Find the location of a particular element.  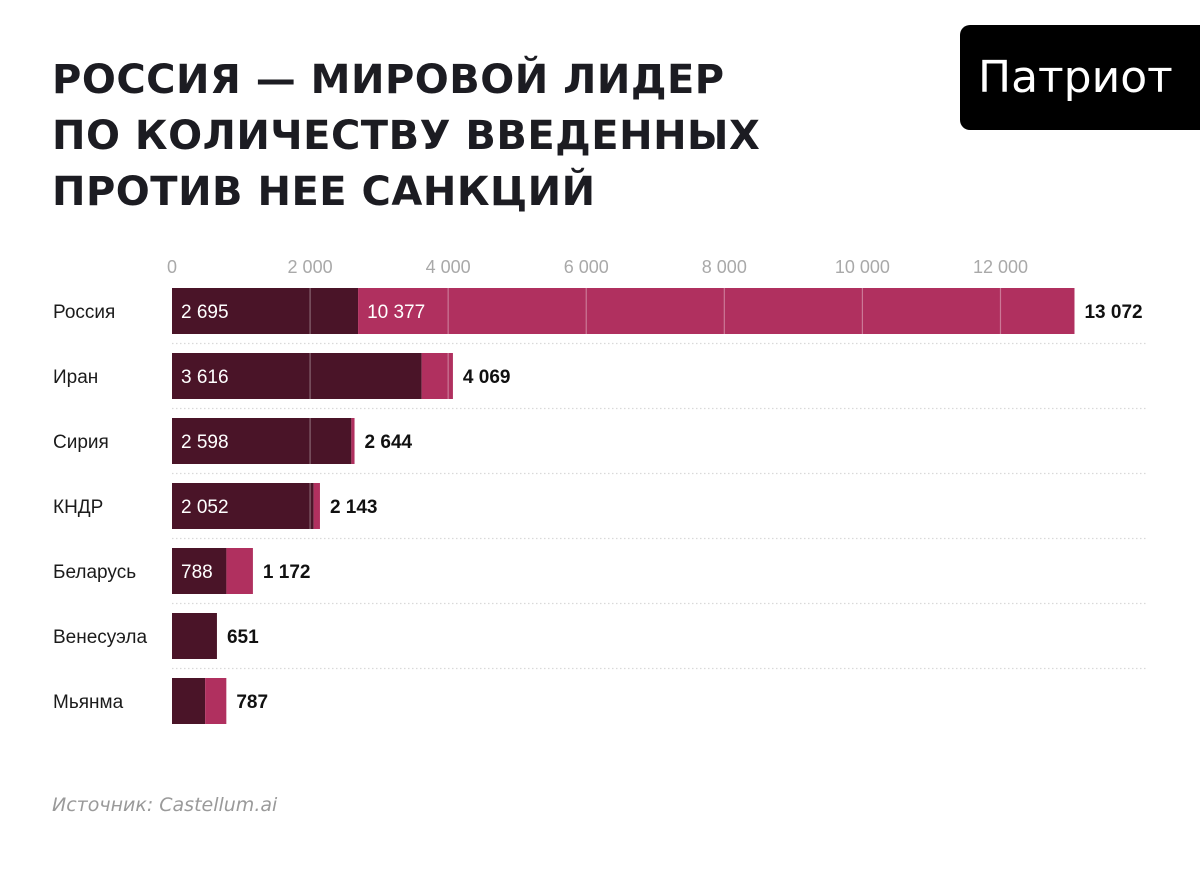

category-label: Мьянма is located at coordinates (88, 702).